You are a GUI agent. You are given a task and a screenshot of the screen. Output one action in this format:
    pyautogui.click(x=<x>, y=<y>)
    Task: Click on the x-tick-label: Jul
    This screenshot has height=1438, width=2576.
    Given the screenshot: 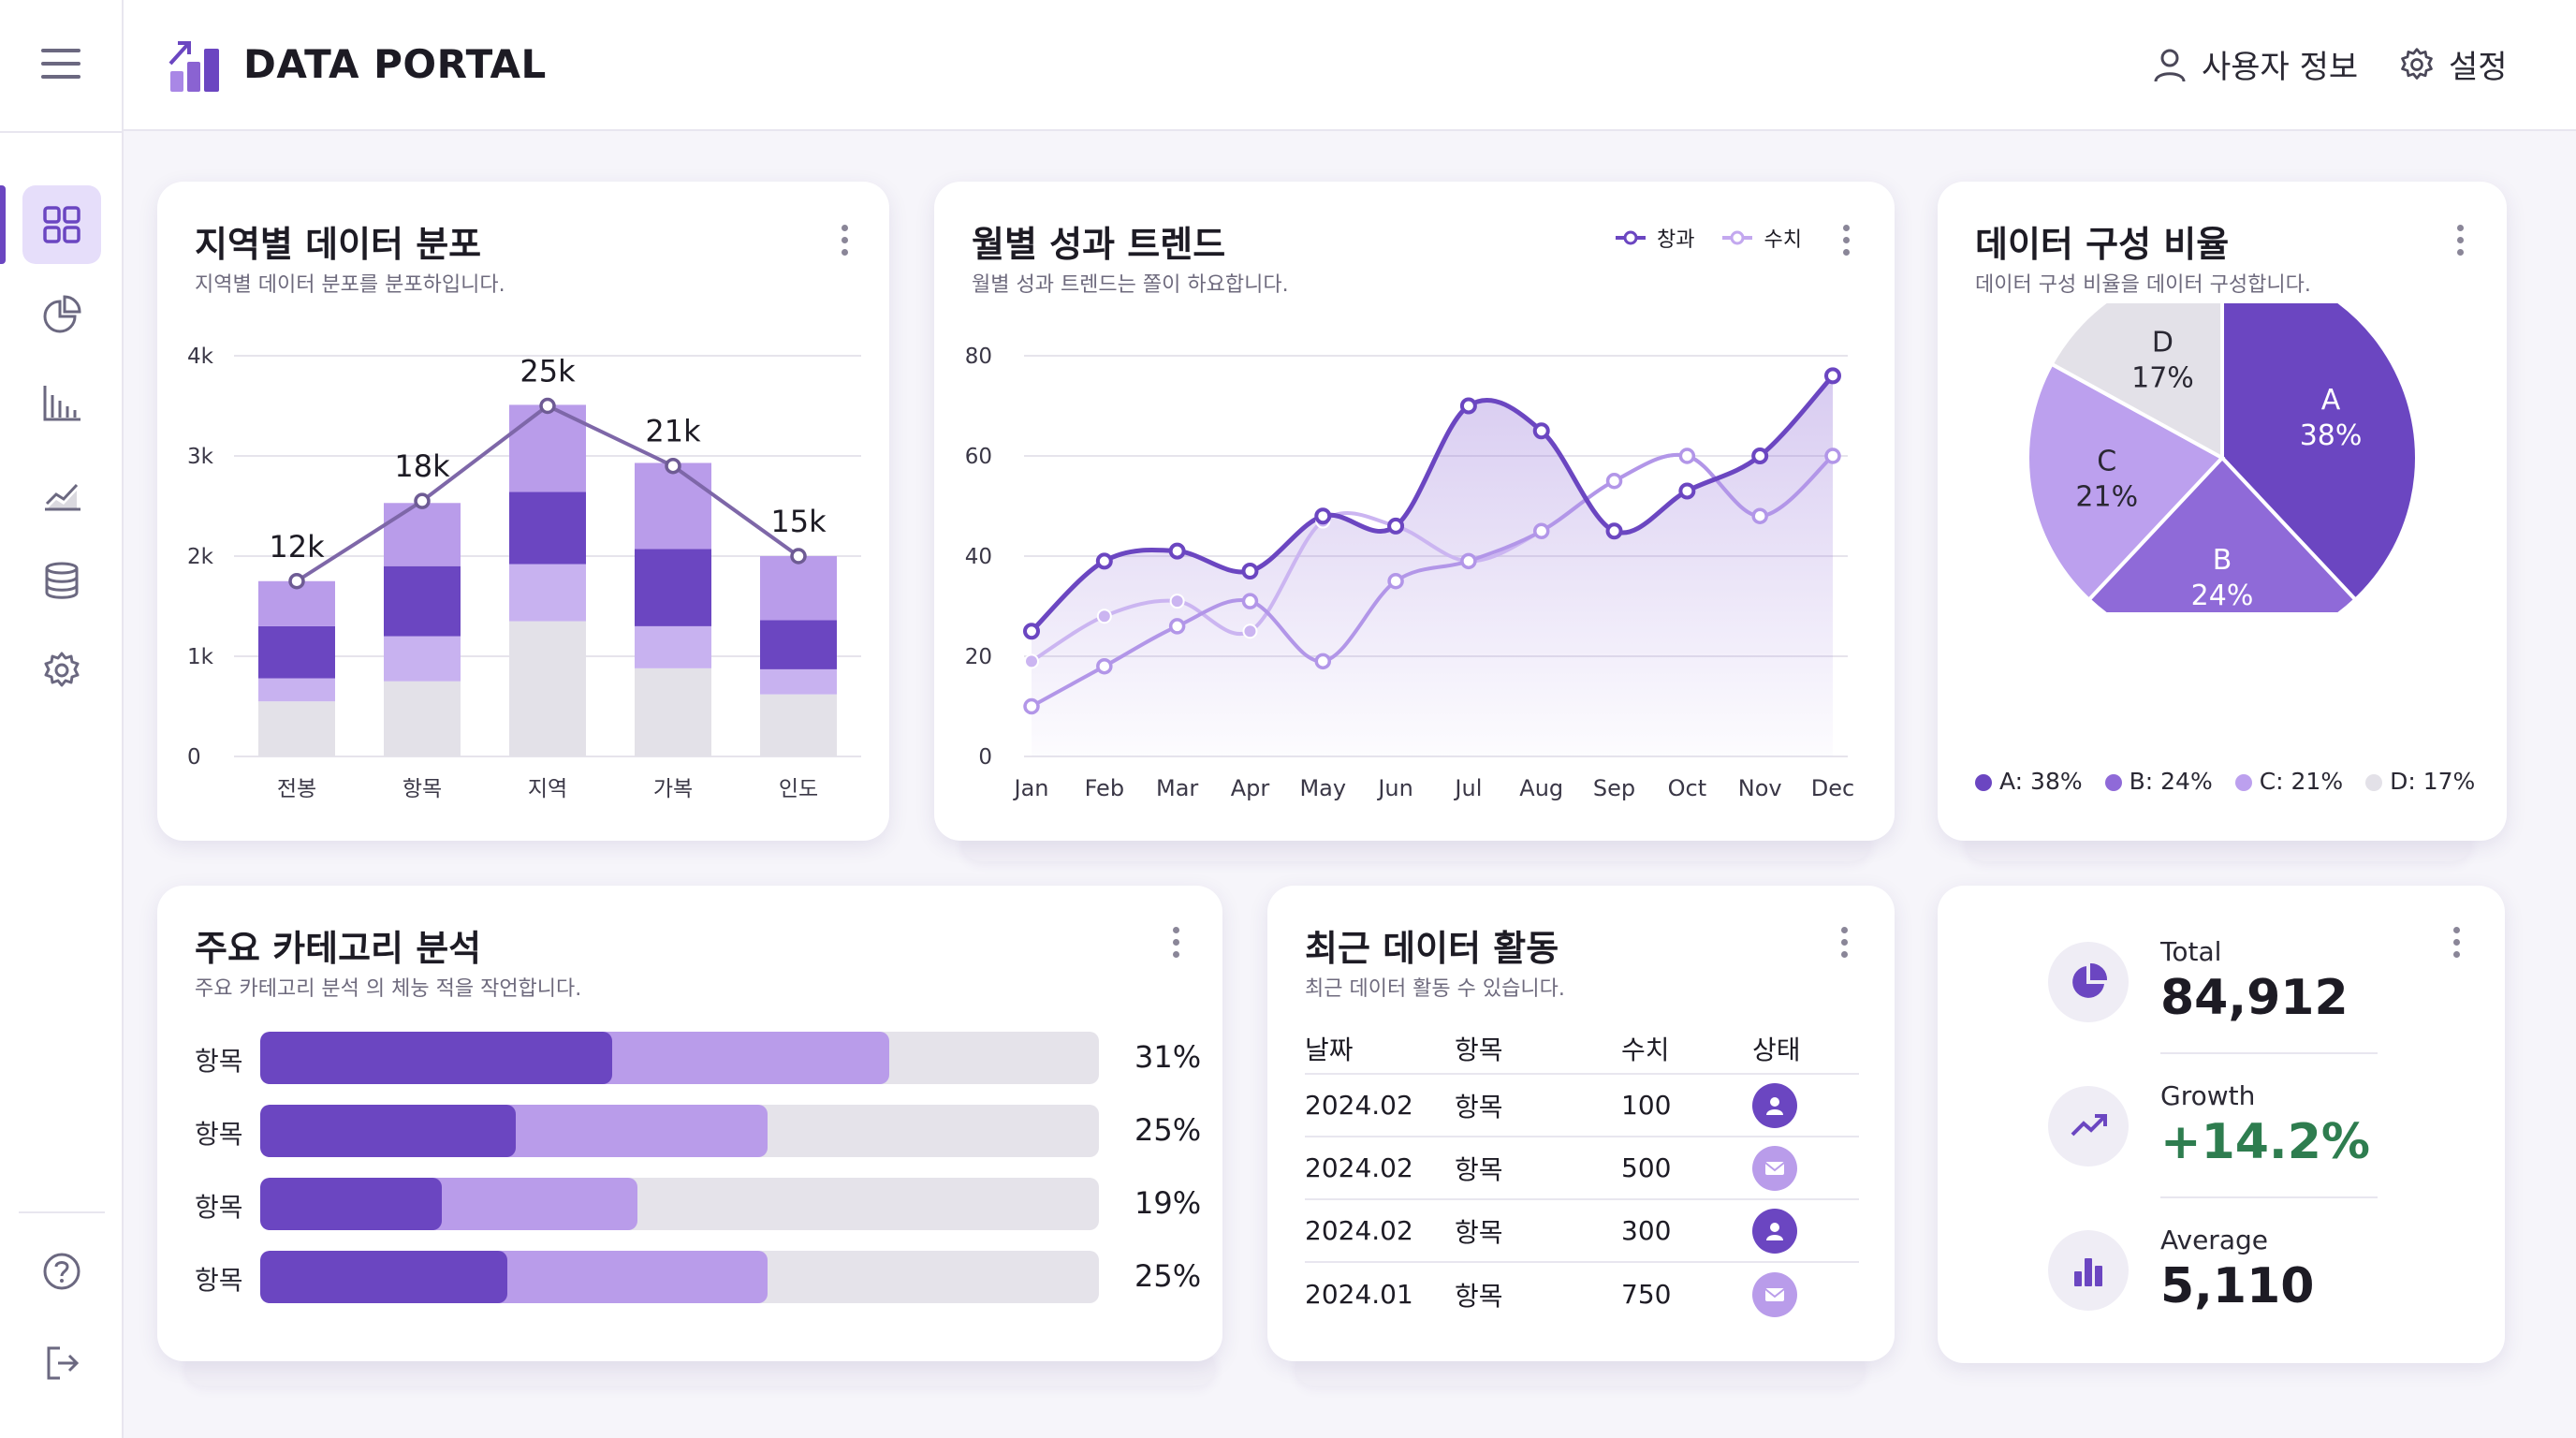 What is the action you would take?
    pyautogui.click(x=1467, y=788)
    